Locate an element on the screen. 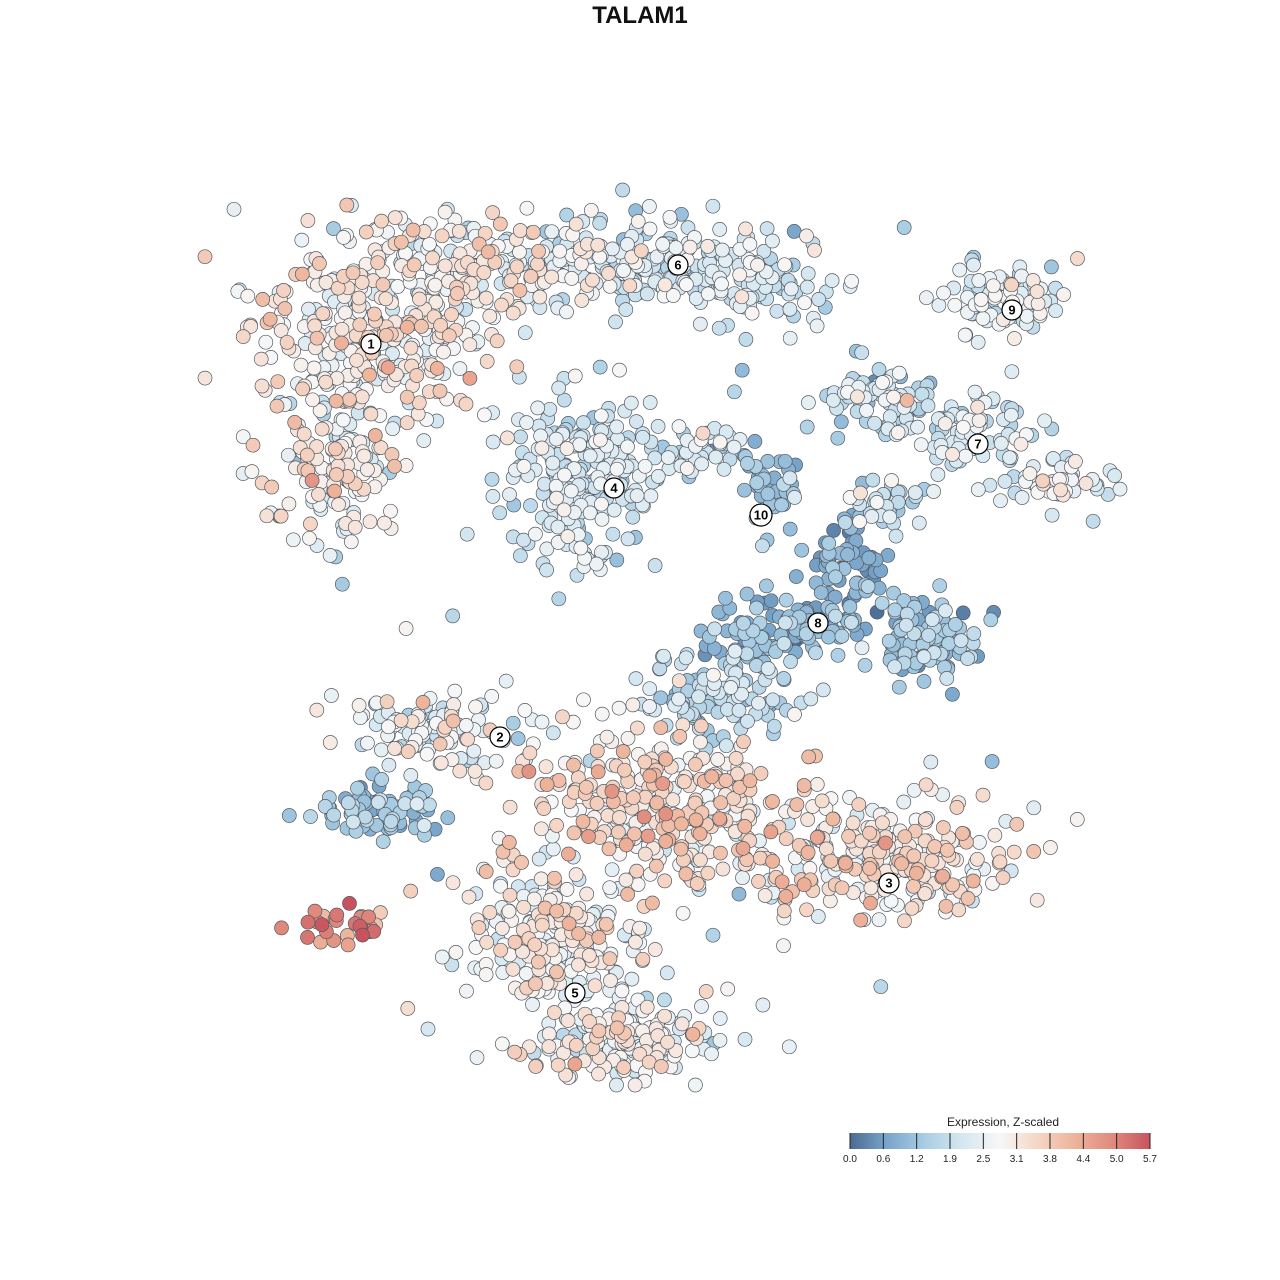 The height and width of the screenshot is (1280, 1280). cluster-label-7: 7 is located at coordinates (978, 444).